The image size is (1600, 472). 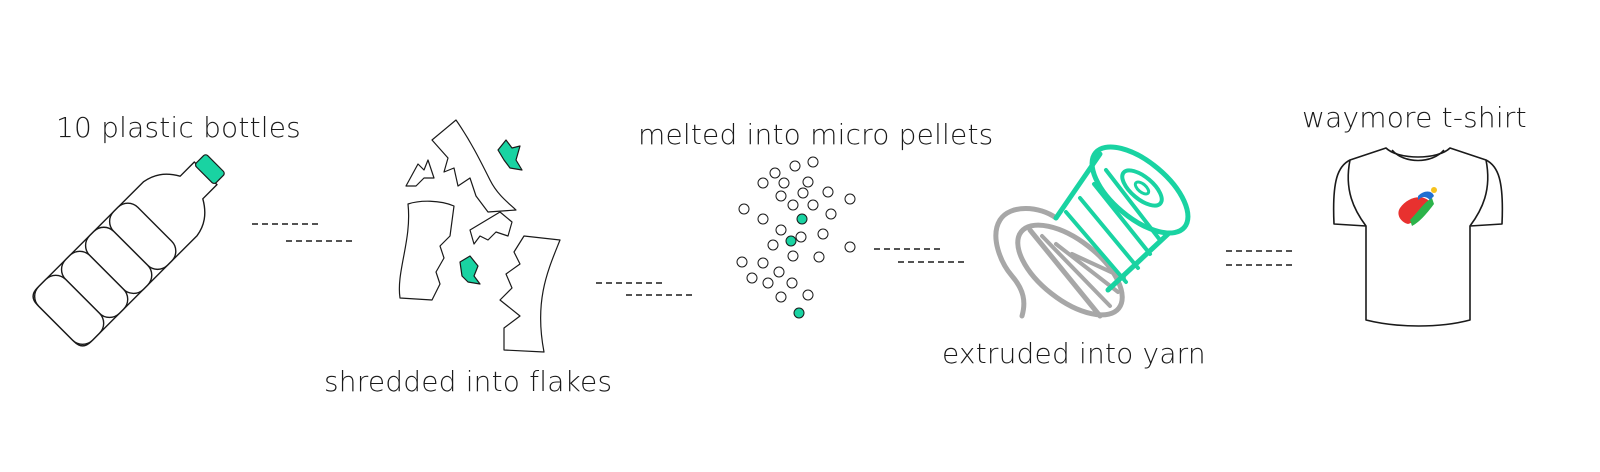 I want to click on label-yarn: extruded into yarn, so click(x=1074, y=353).